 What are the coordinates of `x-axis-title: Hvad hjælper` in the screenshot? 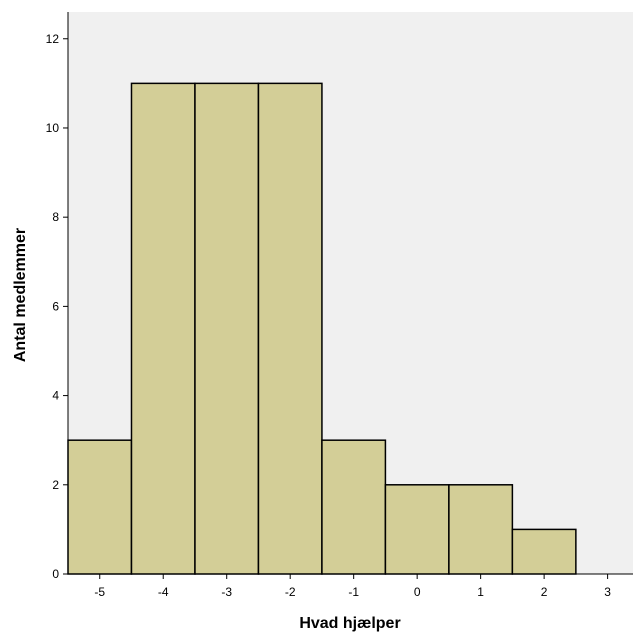 It's located at (349, 623).